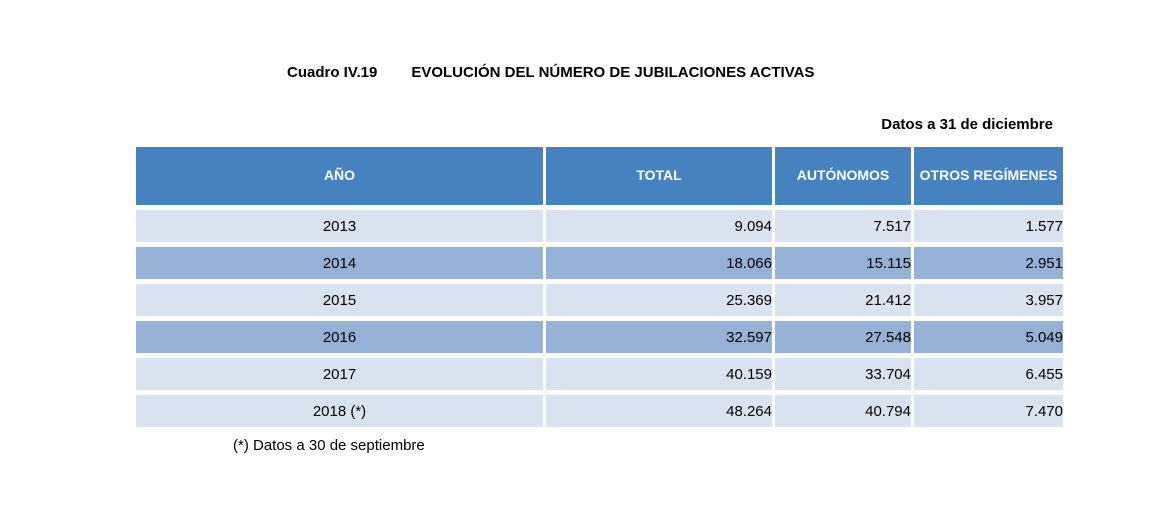 The image size is (1157, 507). What do you see at coordinates (843, 411) in the screenshot?
I see `cell-autonomos: 40.794` at bounding box center [843, 411].